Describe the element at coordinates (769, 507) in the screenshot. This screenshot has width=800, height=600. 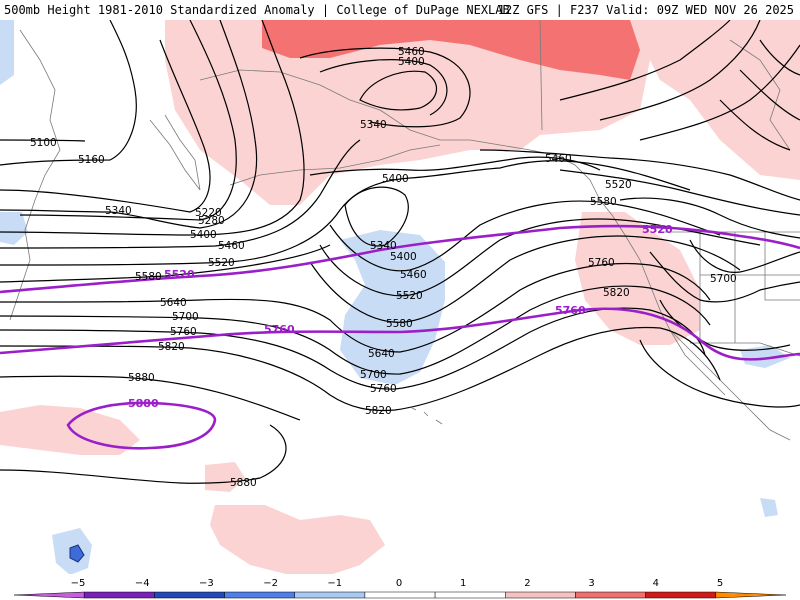
I see `negative-anomaly-se` at that location.